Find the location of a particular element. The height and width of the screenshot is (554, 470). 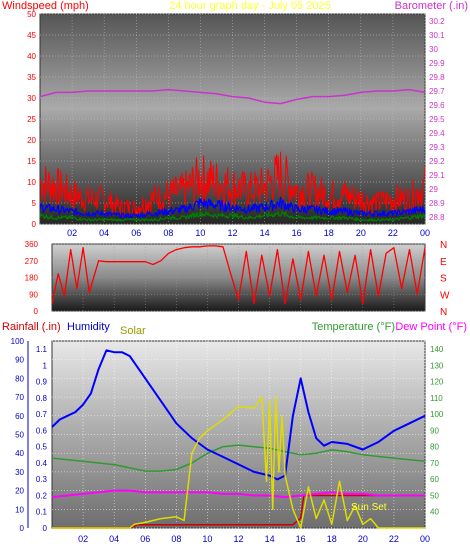

panel1-hour-tick: 08 is located at coordinates (168, 233).